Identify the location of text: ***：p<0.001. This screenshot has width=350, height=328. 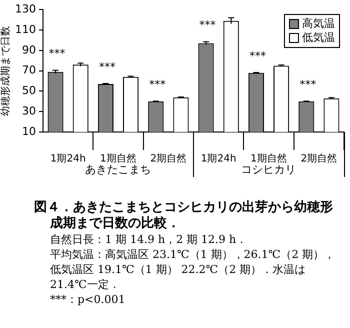
(88, 299).